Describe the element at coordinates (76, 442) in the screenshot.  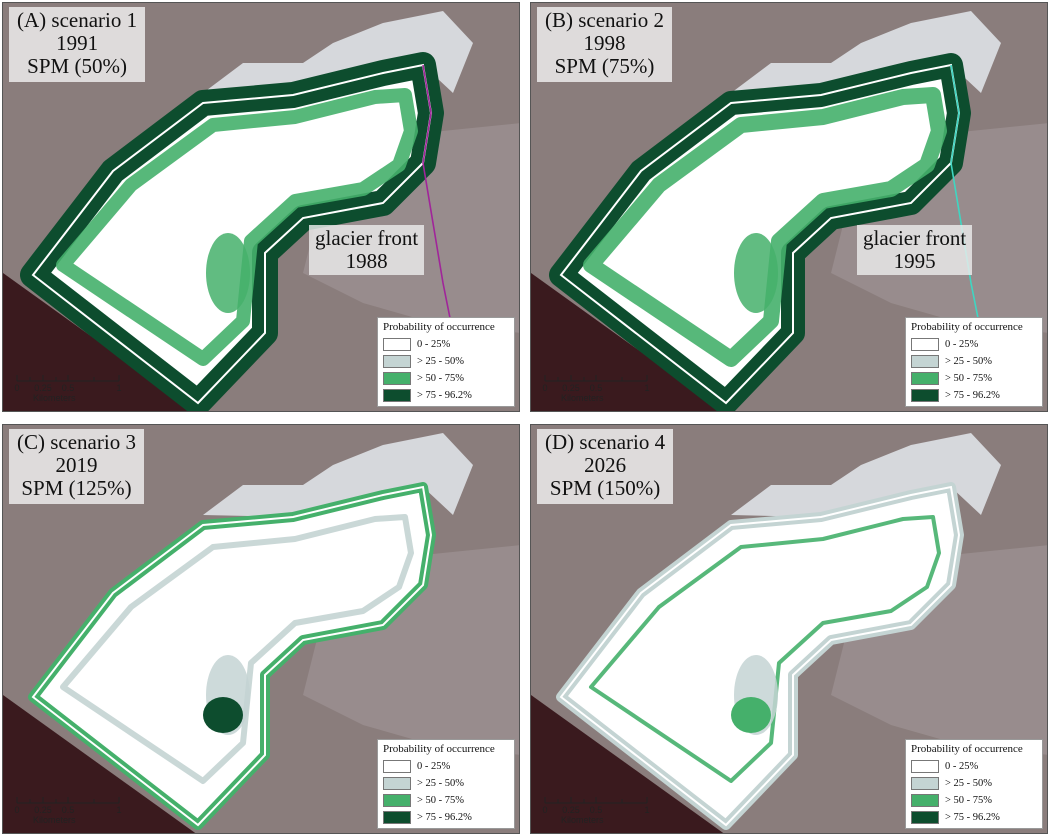
I see `panel-title-scenario: (C) scenario 3` at that location.